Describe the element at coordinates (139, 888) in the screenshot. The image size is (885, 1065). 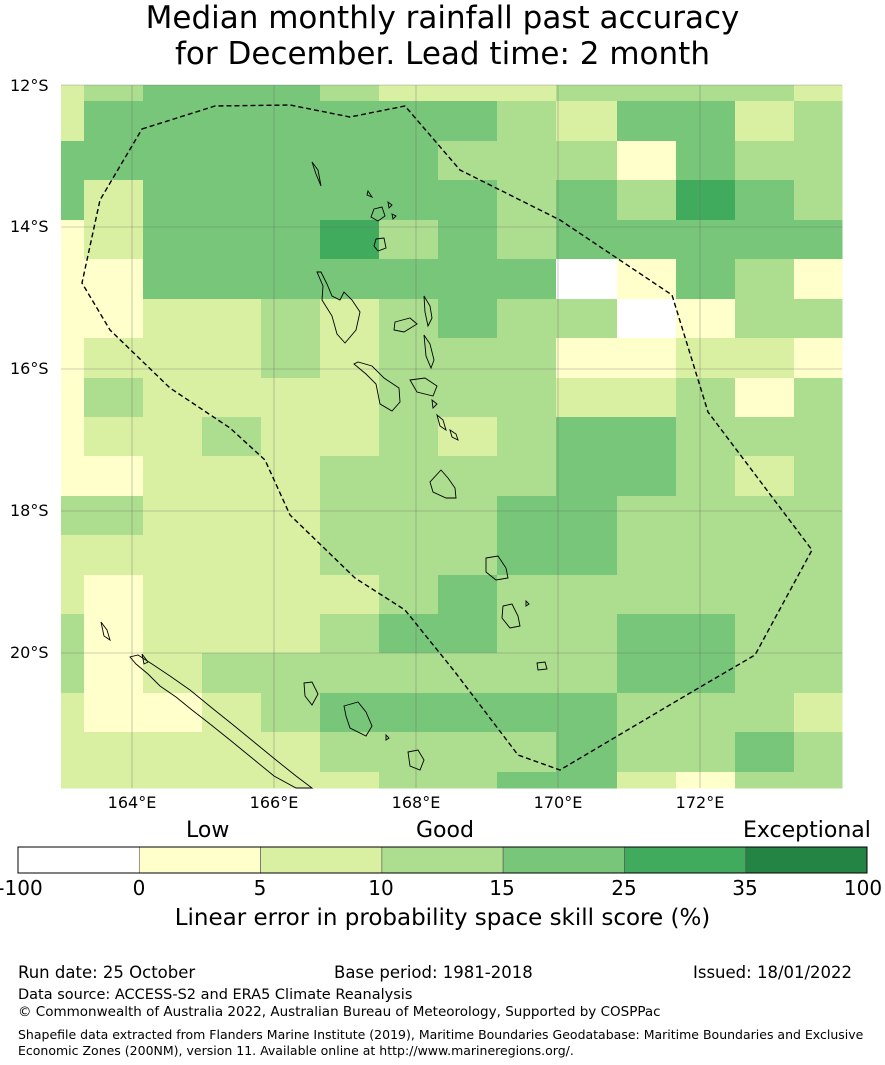
I see `cb-tick-0: 0` at that location.